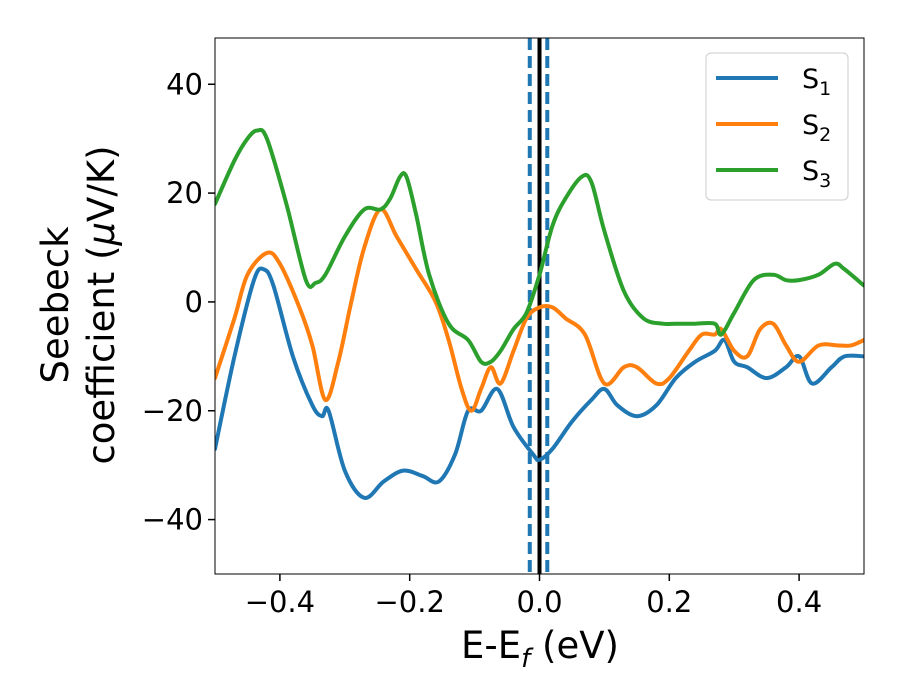 This screenshot has width=900, height=700. What do you see at coordinates (172, 520) in the screenshot?
I see `y-tick-label: −40` at bounding box center [172, 520].